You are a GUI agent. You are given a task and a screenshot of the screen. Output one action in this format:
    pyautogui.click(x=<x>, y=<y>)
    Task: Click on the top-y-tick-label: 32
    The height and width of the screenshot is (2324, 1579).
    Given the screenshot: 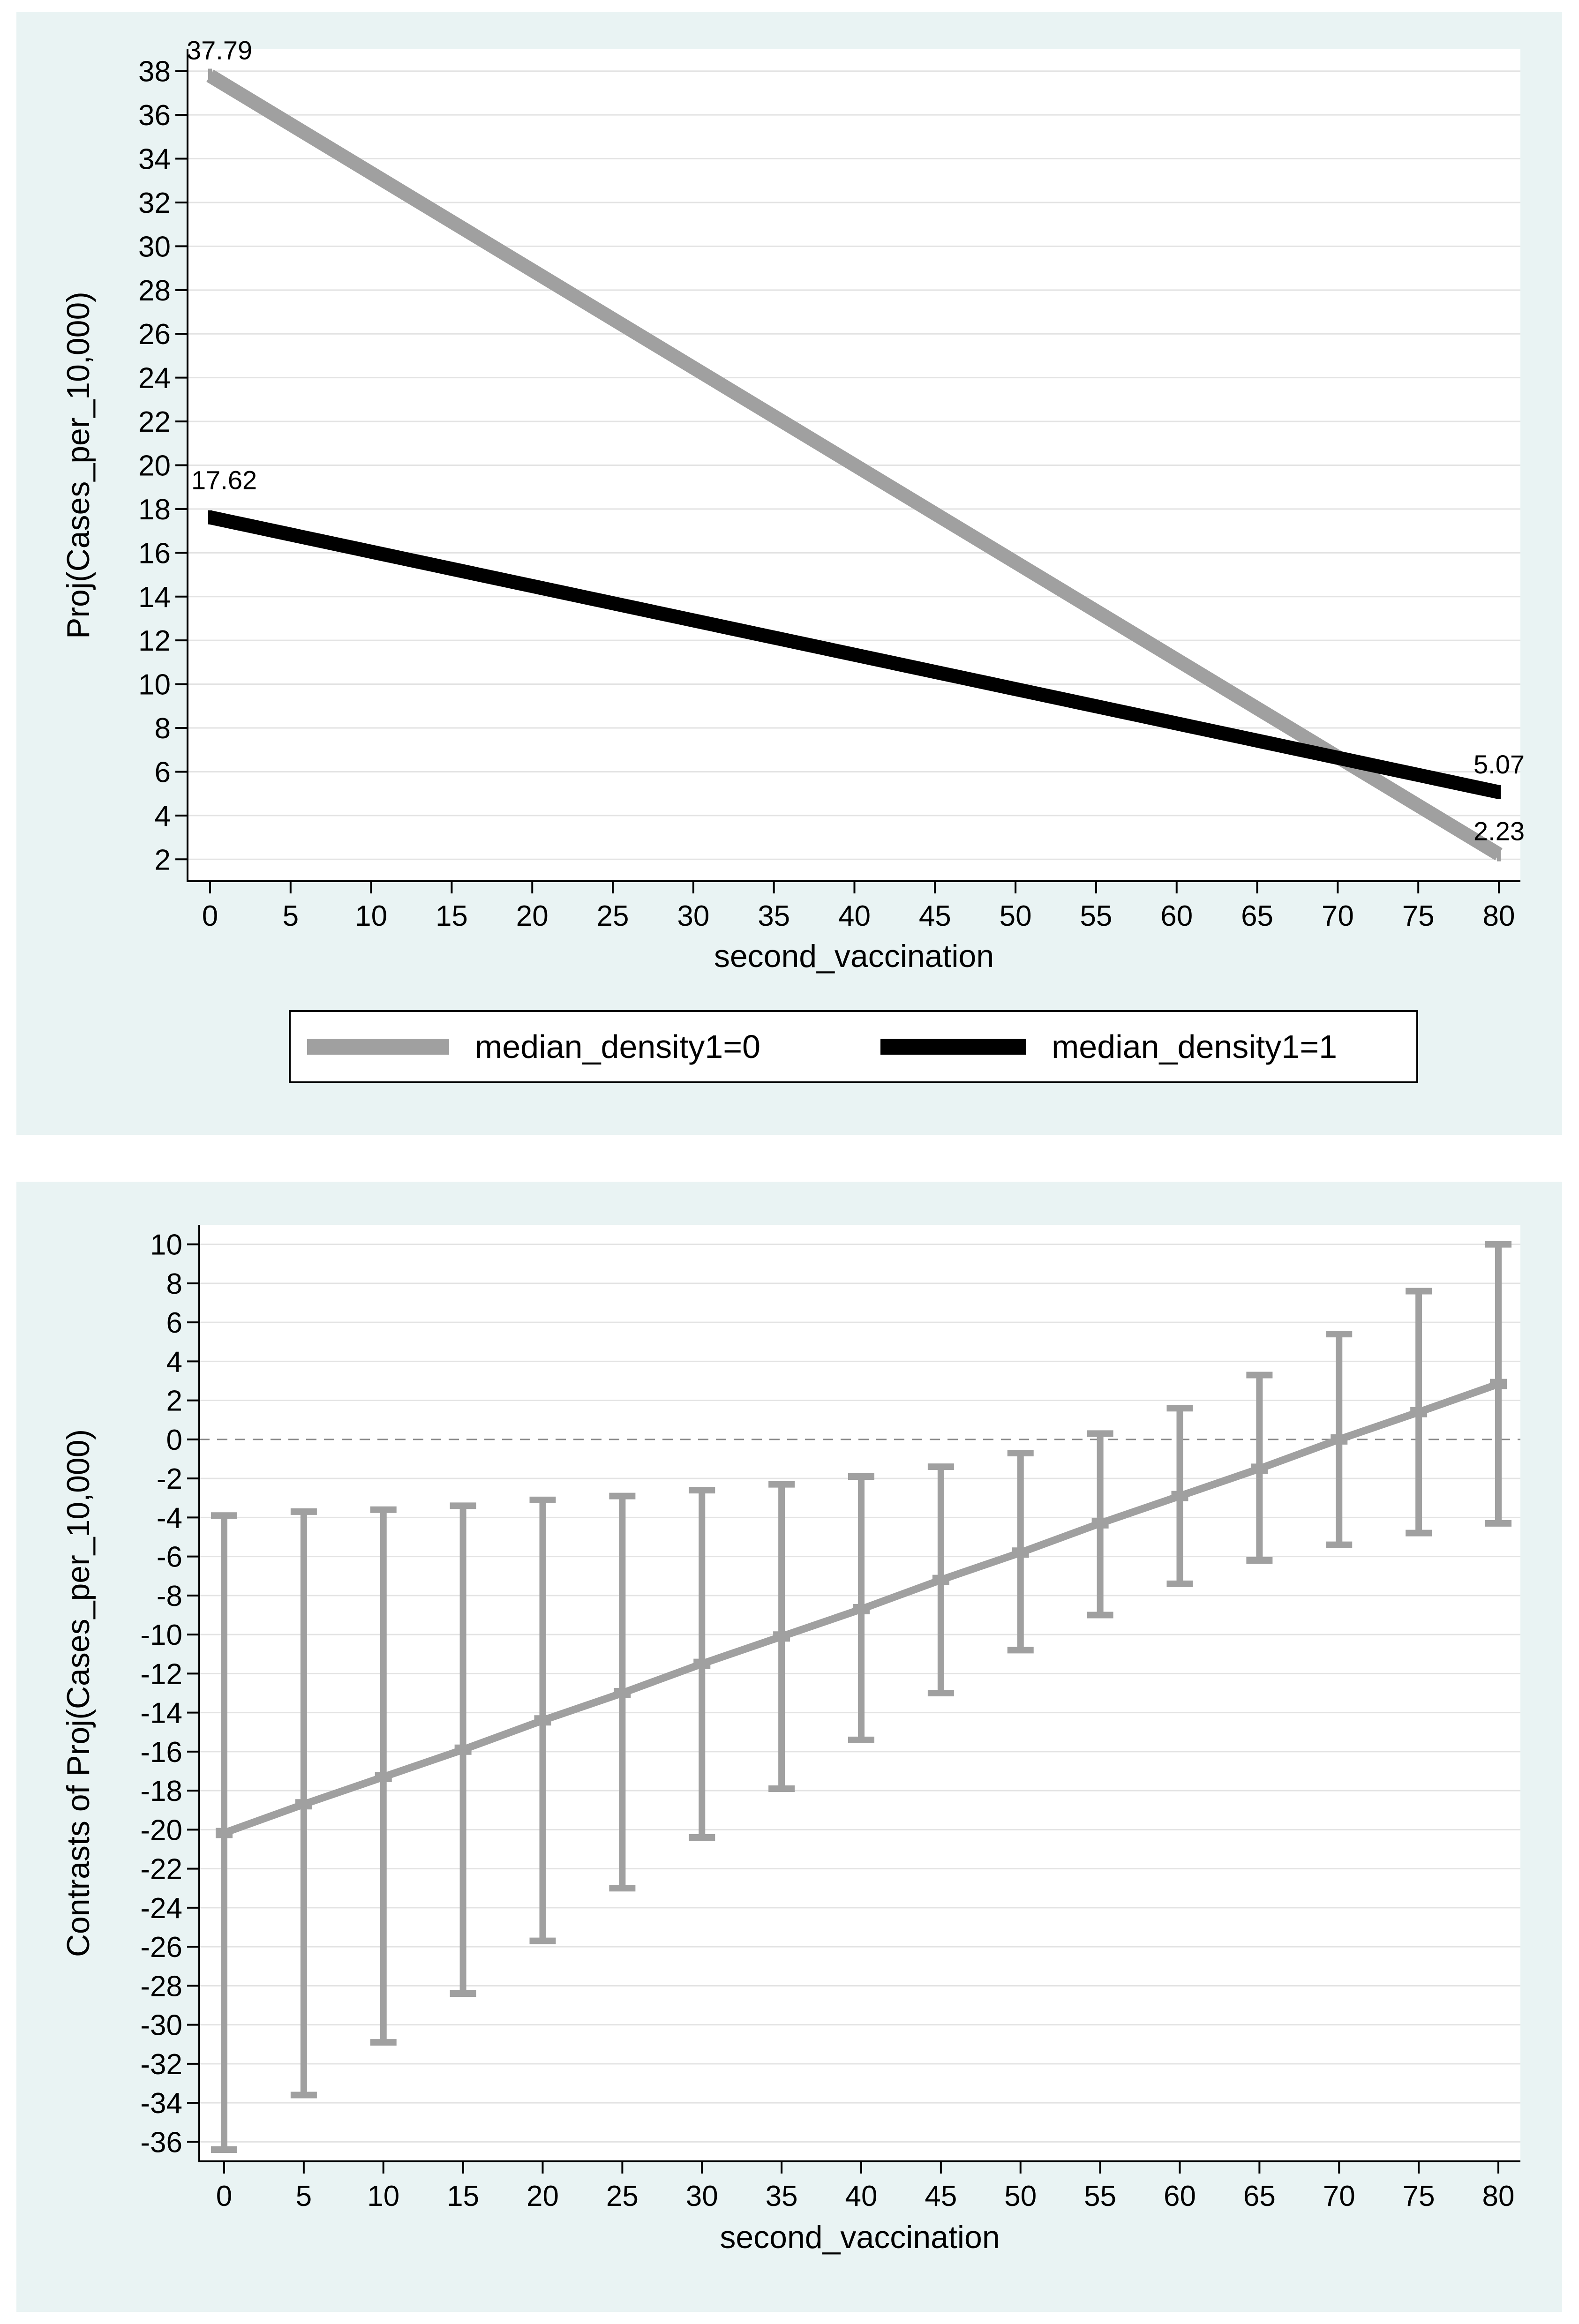 What is the action you would take?
    pyautogui.click(x=154, y=203)
    